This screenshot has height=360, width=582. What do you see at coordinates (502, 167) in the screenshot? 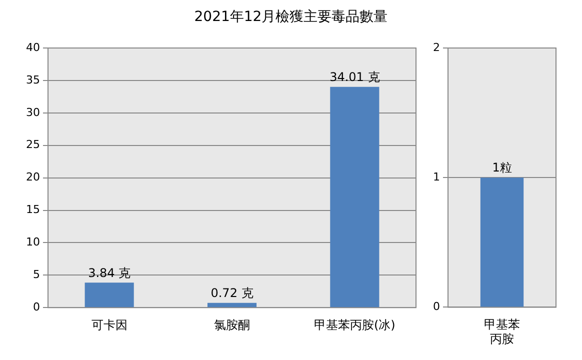
I see `data-label: 1粒` at bounding box center [502, 167].